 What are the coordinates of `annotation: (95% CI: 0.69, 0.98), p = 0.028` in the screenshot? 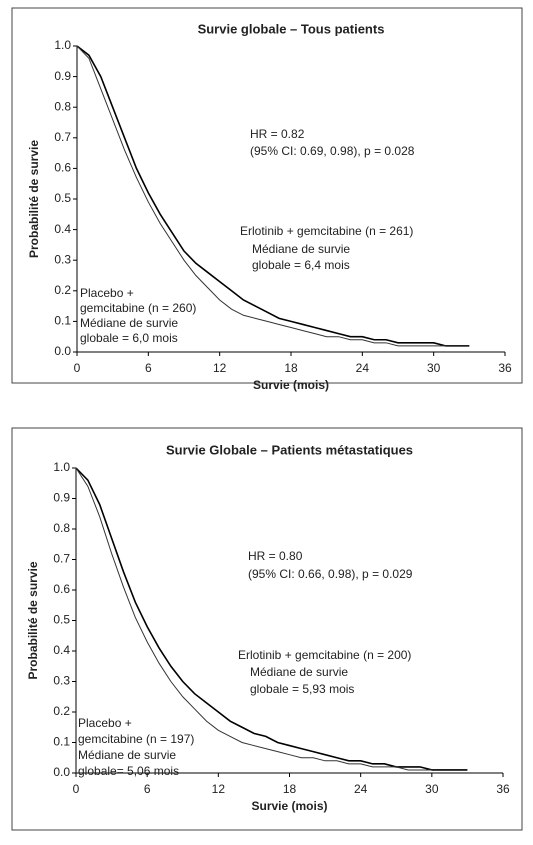 It's located at (332, 151).